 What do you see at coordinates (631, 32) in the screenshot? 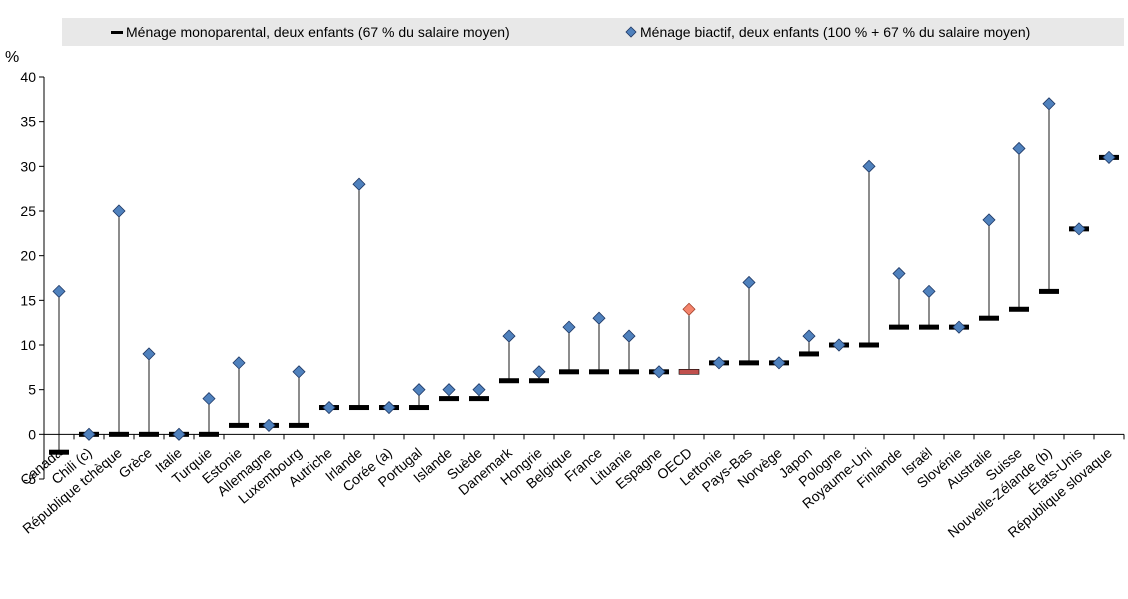
I see `legend-diamond-marker` at bounding box center [631, 32].